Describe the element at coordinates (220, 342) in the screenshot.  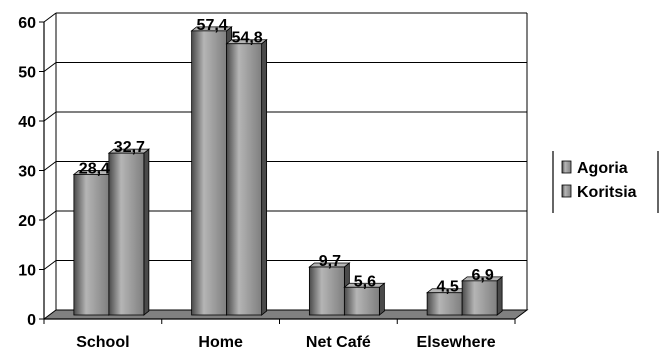
I see `x-tick-label: Home` at that location.